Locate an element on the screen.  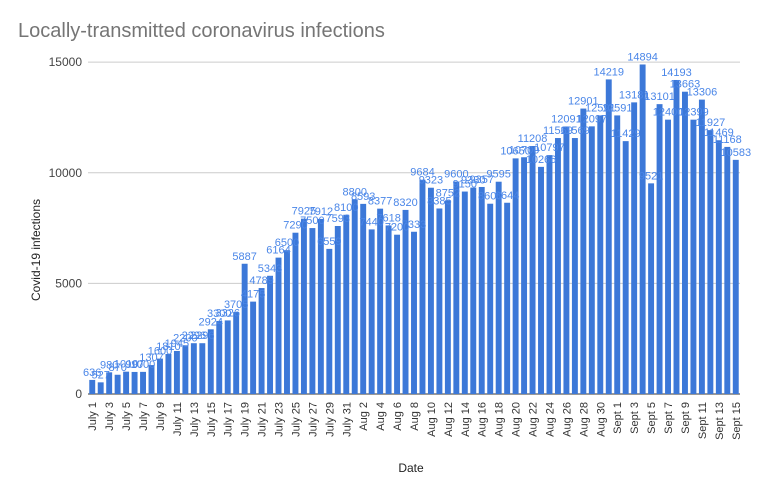
x-tick-label: Aug 2 is located at coordinates (364, 416).